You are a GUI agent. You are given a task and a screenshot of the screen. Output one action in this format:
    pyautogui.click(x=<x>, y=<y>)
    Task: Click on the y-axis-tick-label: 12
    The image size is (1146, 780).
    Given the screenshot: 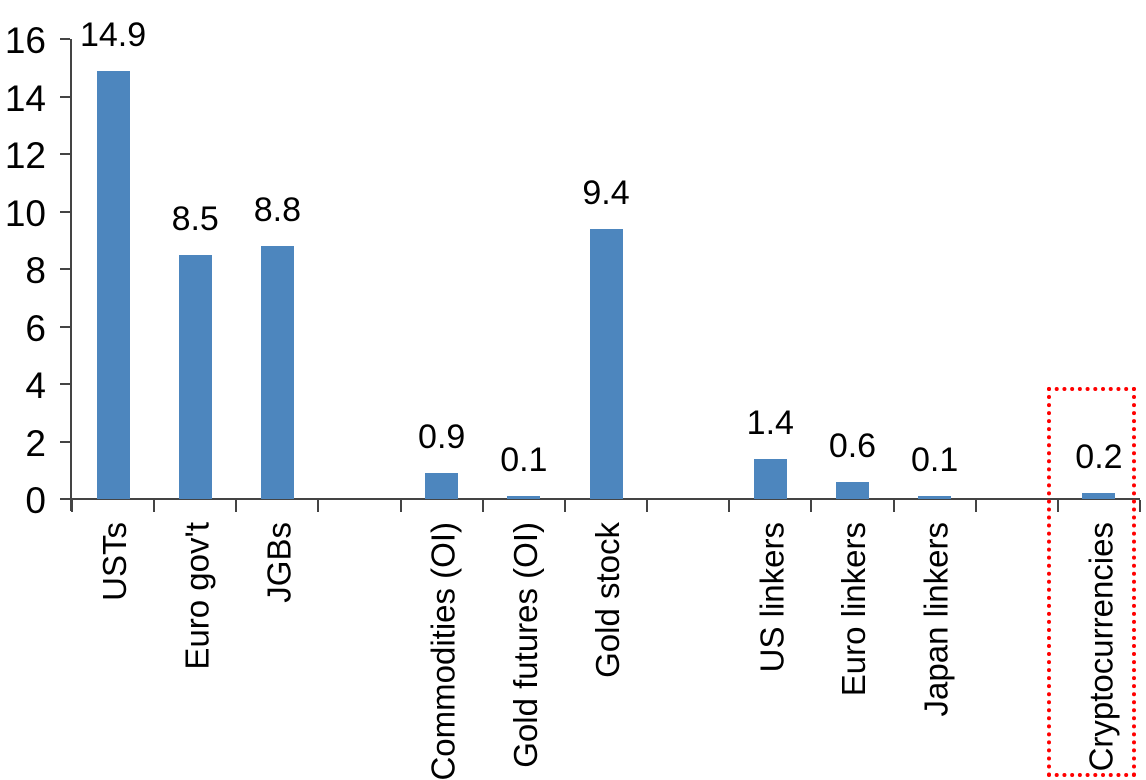 What is the action you would take?
    pyautogui.click(x=25, y=155)
    